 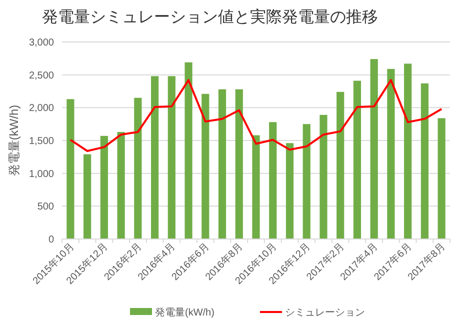 What do you see at coordinates (184, 313) in the screenshot?
I see `legend-label: 発電量(kW/h)` at bounding box center [184, 313].